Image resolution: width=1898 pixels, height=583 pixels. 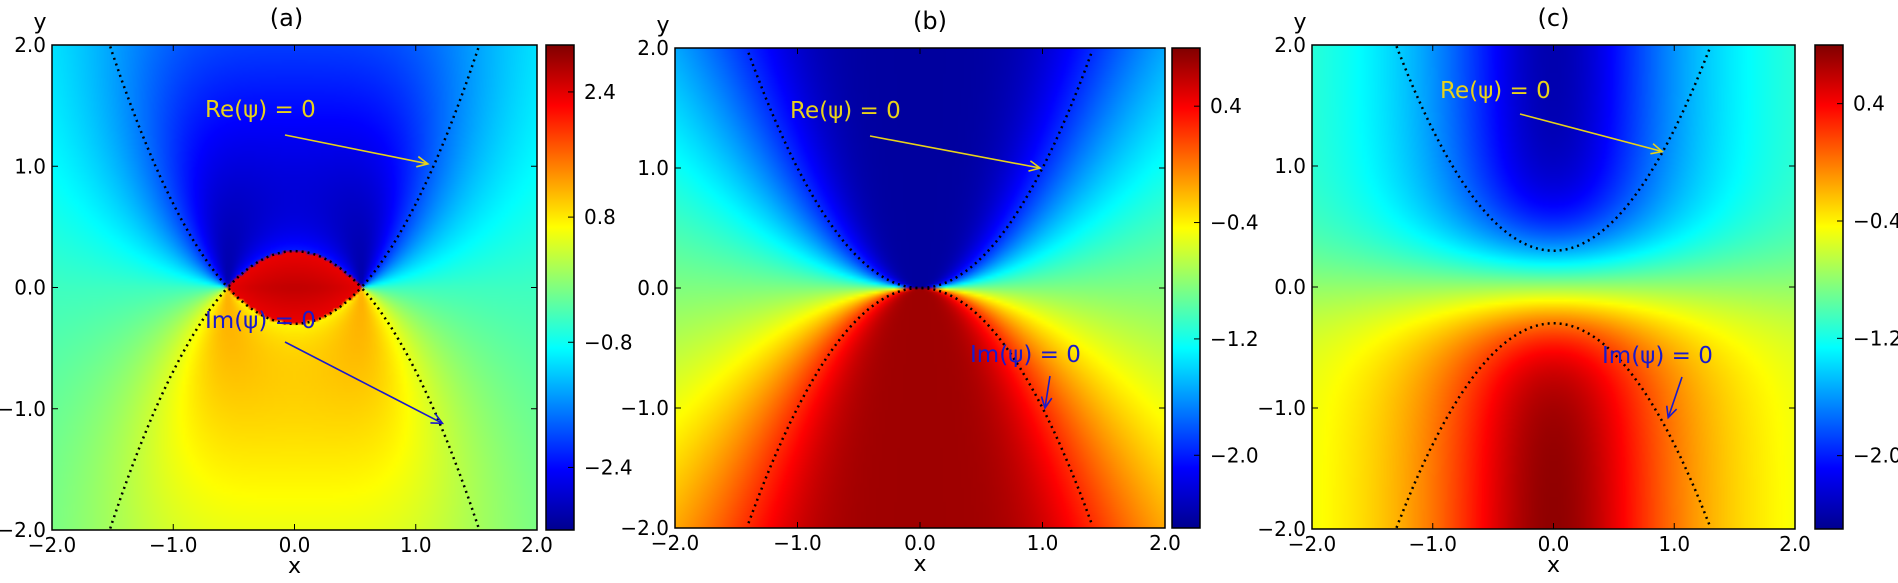 I want to click on panel-title: (c), so click(x=1554, y=18).